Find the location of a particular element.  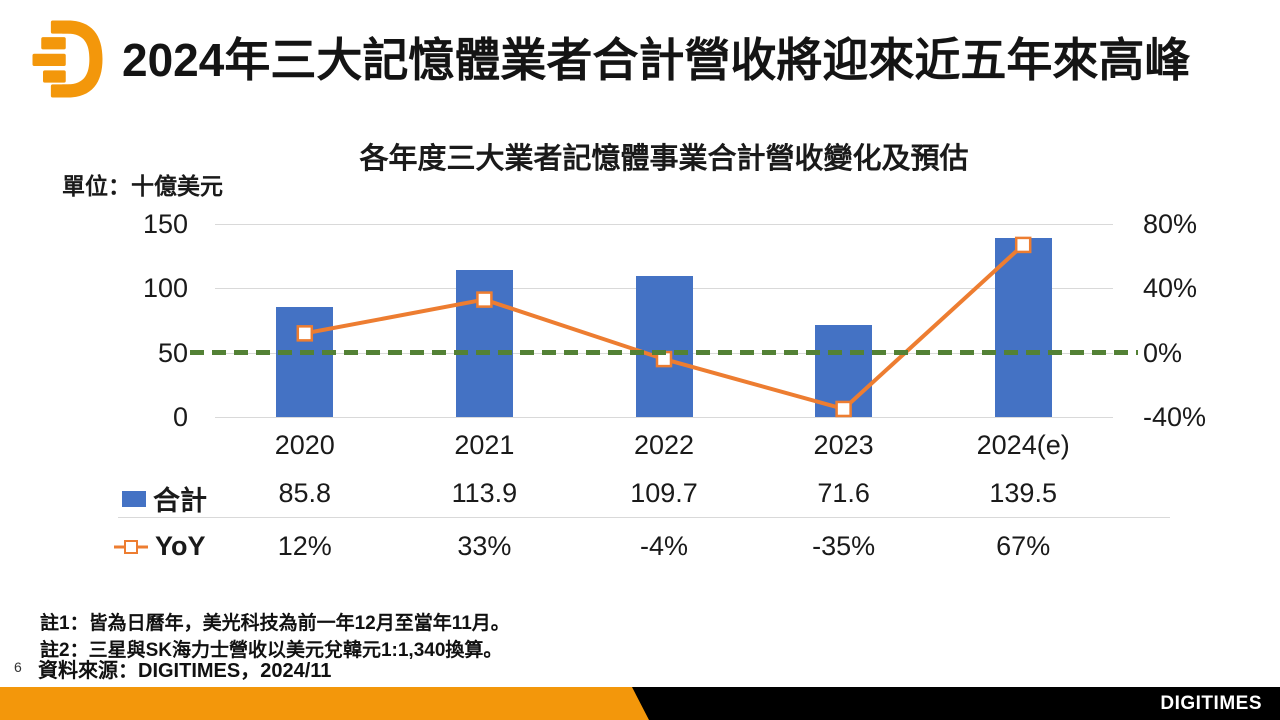

yoy-value-2021: 33% is located at coordinates (484, 546).